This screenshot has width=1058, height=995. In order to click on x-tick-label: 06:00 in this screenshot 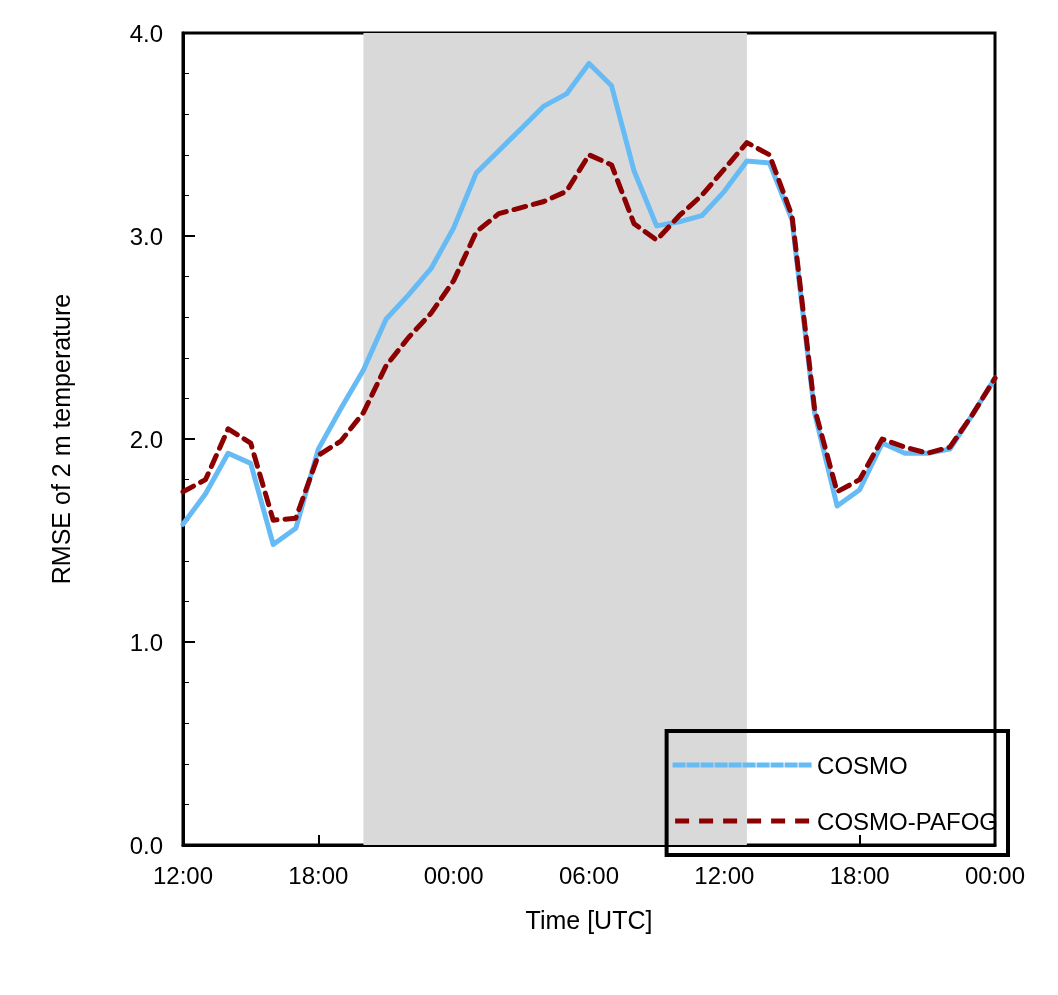, I will do `click(589, 875)`.